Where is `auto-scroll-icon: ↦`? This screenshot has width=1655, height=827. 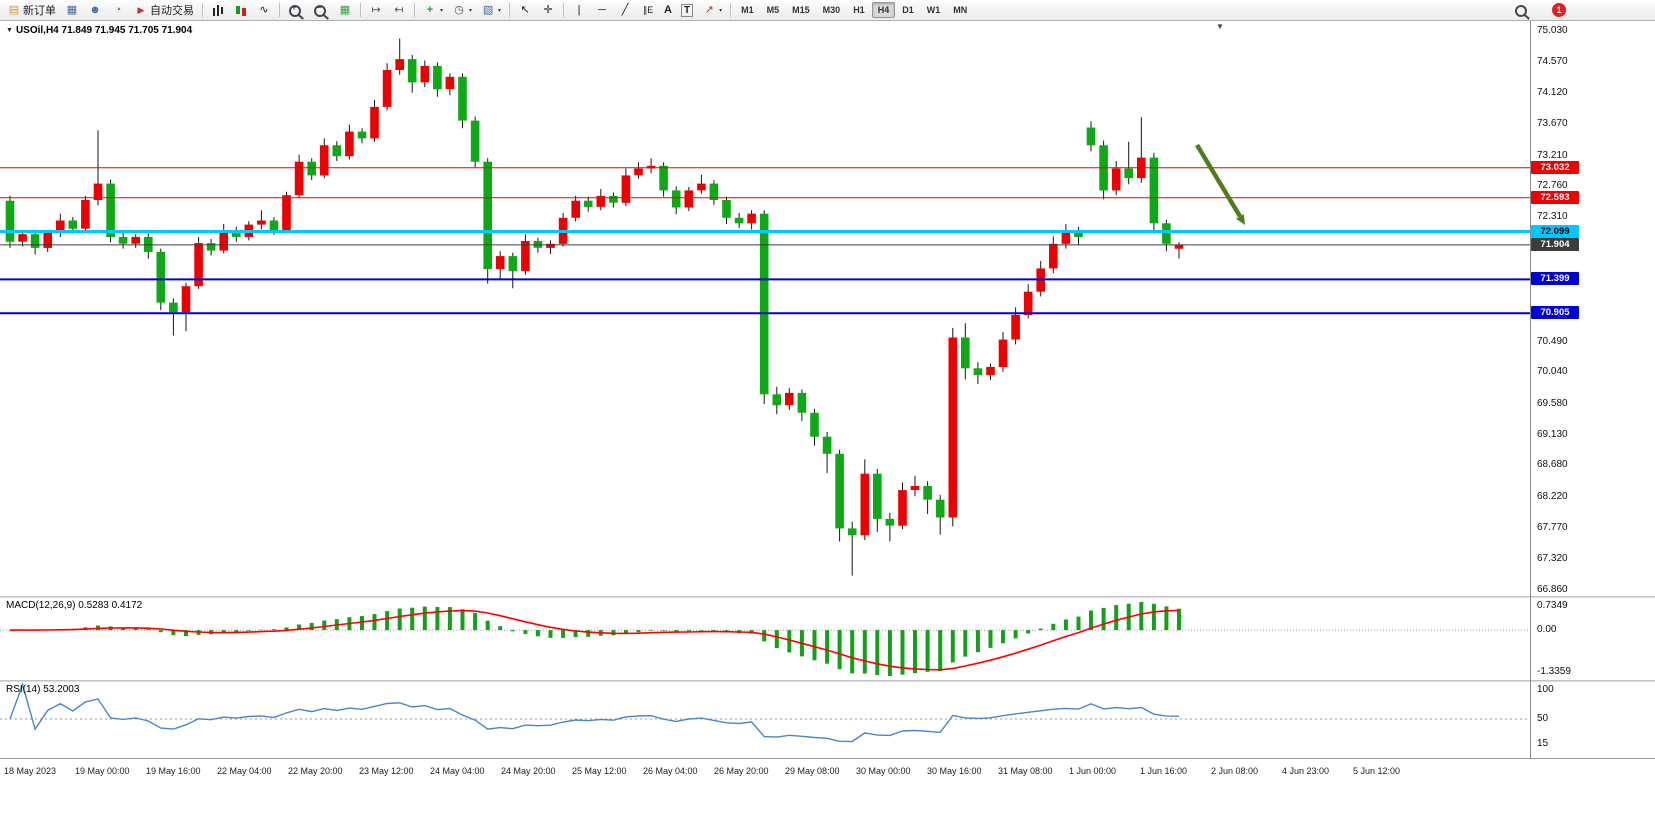
auto-scroll-icon: ↦ is located at coordinates (376, 10).